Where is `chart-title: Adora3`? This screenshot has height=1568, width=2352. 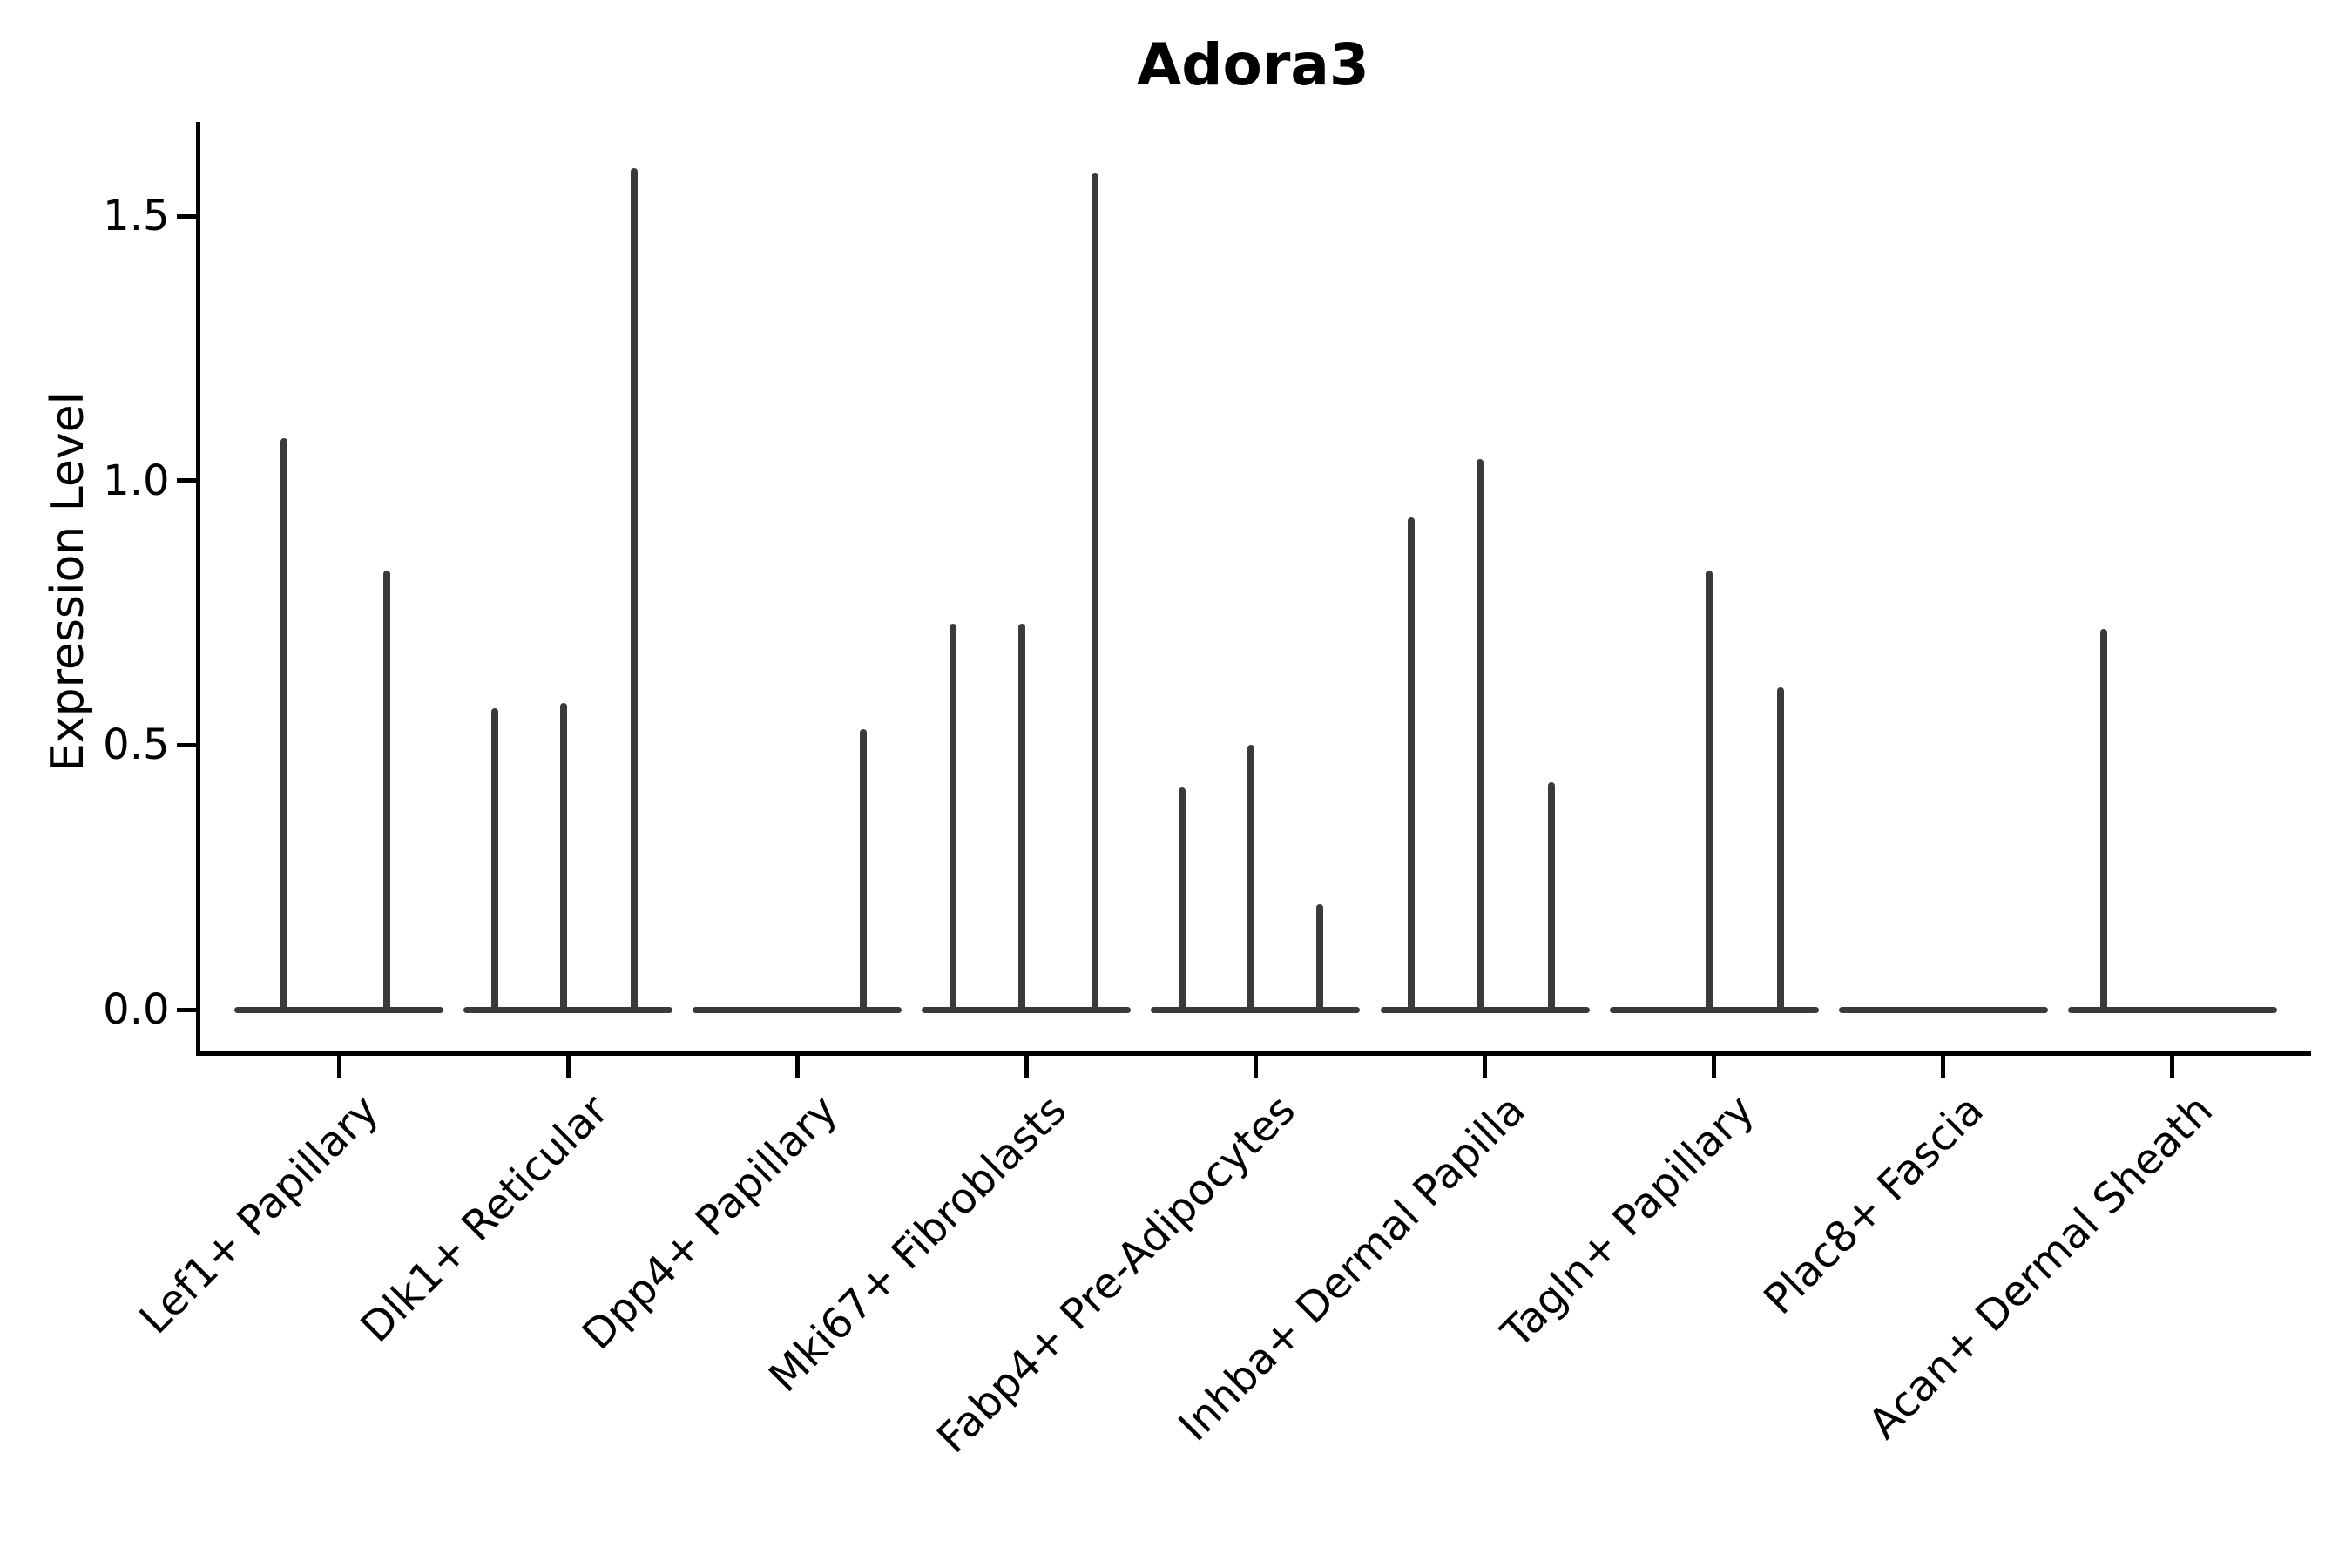 chart-title: Adora3 is located at coordinates (1253, 64).